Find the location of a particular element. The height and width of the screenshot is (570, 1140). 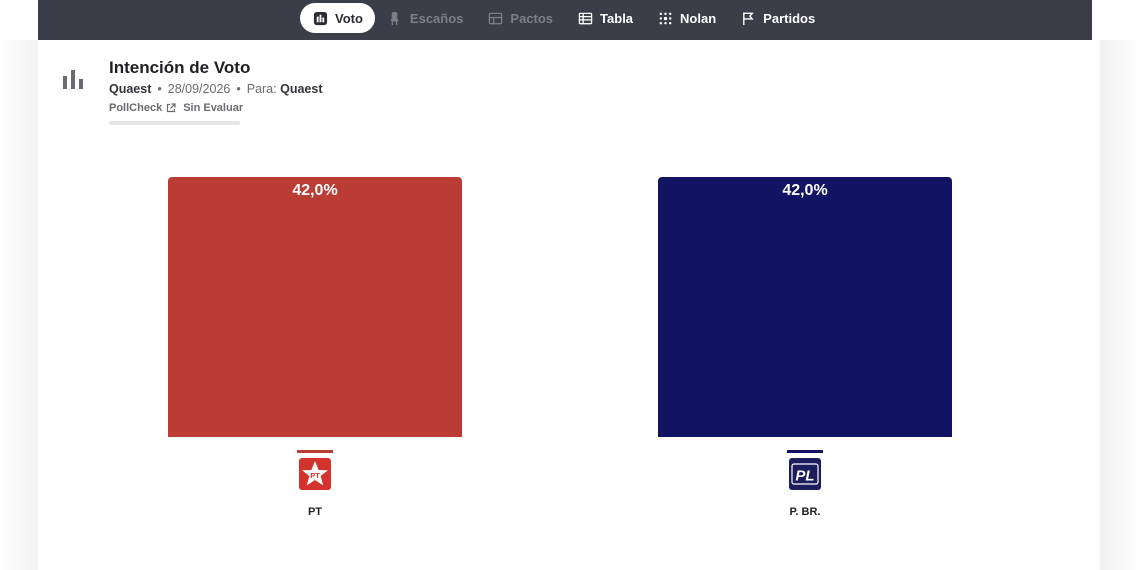

party-logo-0: PT is located at coordinates (315, 474).